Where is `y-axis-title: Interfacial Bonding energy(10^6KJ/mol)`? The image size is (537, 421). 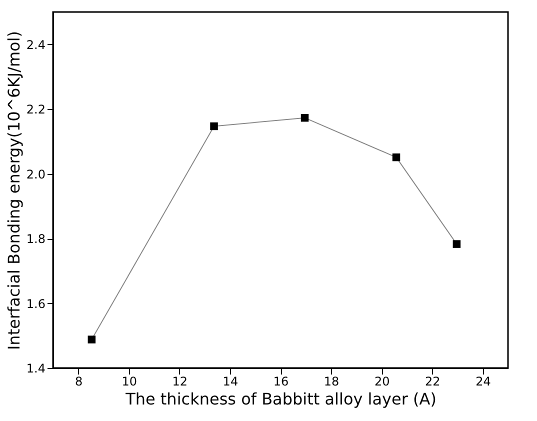
y-axis-title: Interfacial Bonding energy(10^6KJ/mol) is located at coordinates (14, 190).